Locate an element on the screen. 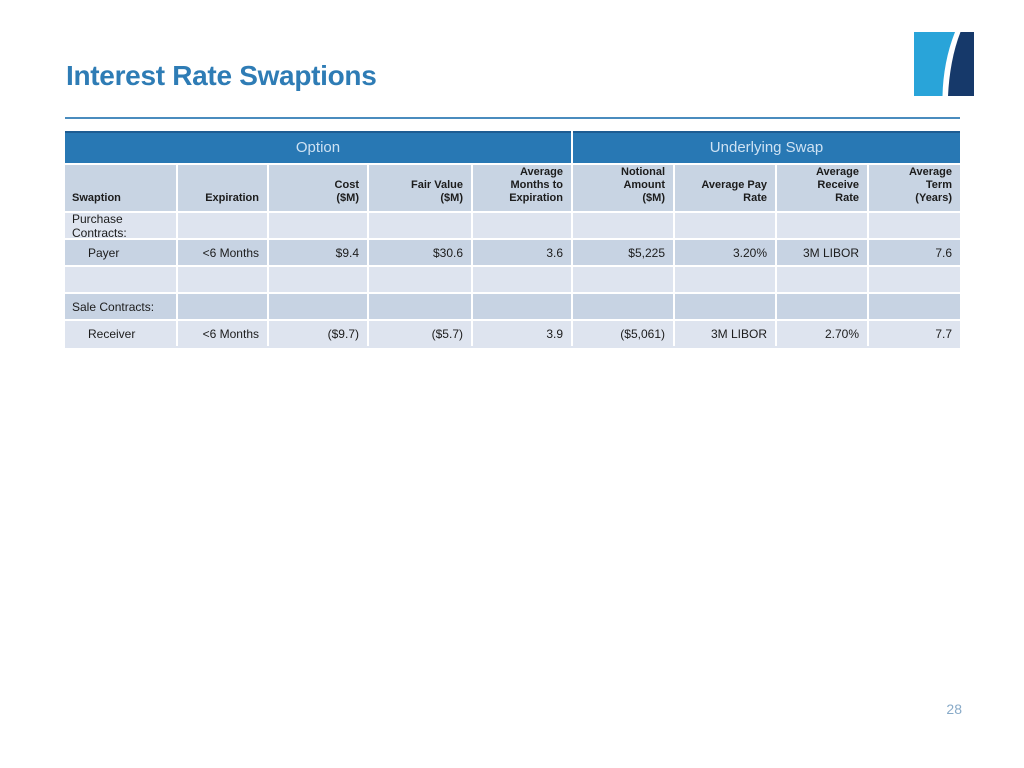  table-cell: ($9.7) is located at coordinates (318, 333).